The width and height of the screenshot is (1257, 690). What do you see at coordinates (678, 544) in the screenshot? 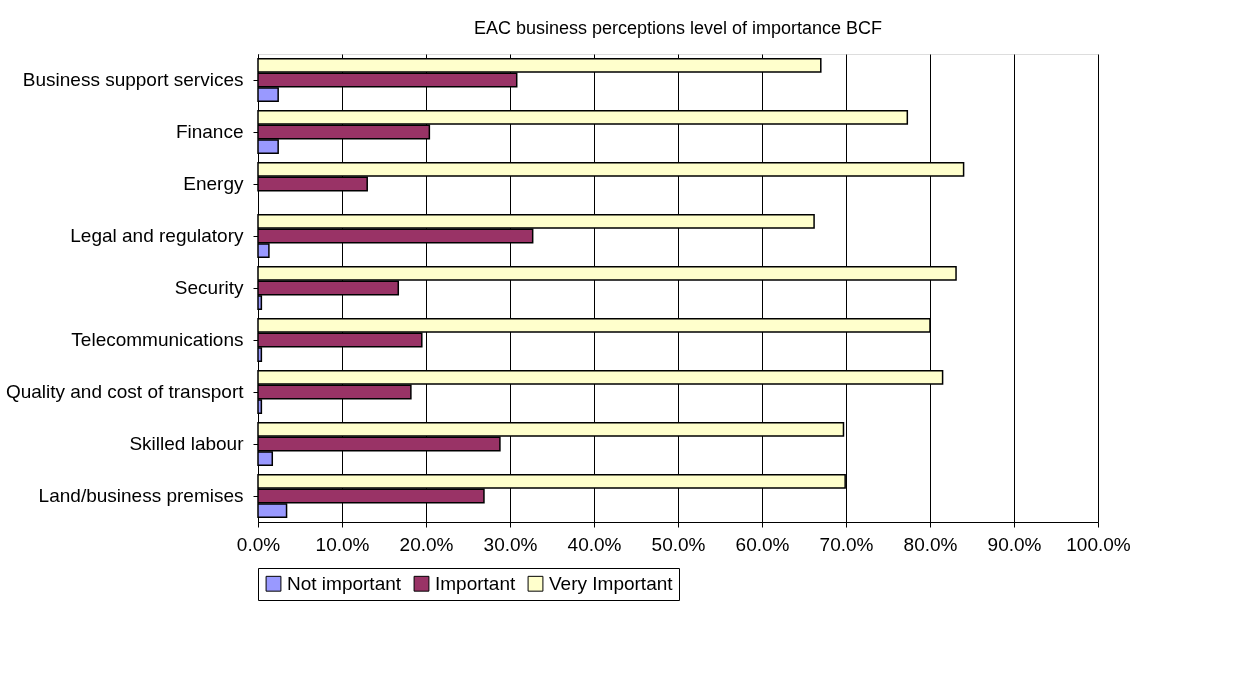
I see `x-tick-label: 50.0%` at bounding box center [678, 544].